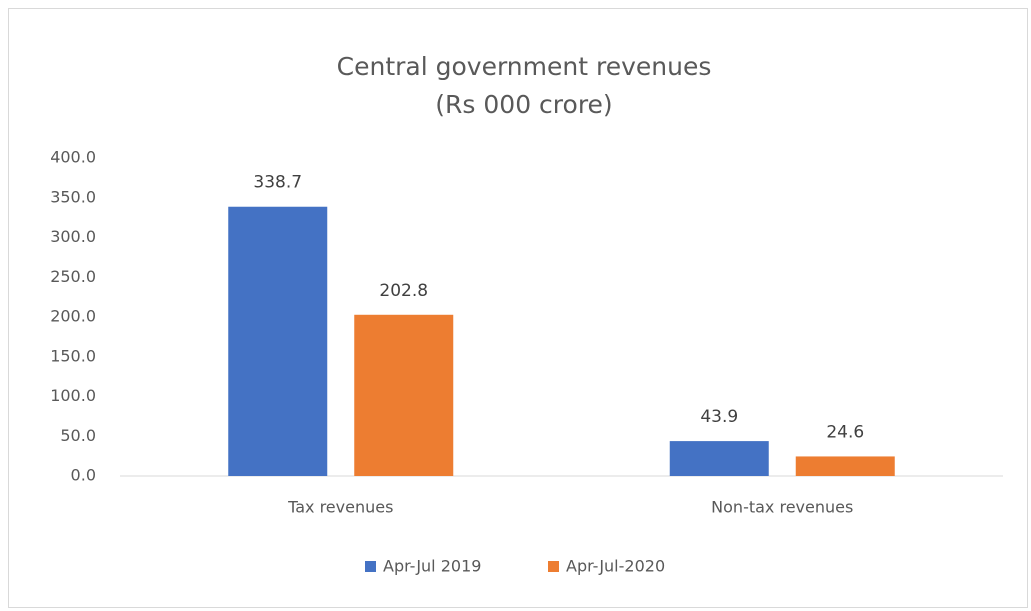 Image resolution: width=1031 pixels, height=611 pixels. What do you see at coordinates (845, 432) in the screenshot?
I see `data-label: 24.6` at bounding box center [845, 432].